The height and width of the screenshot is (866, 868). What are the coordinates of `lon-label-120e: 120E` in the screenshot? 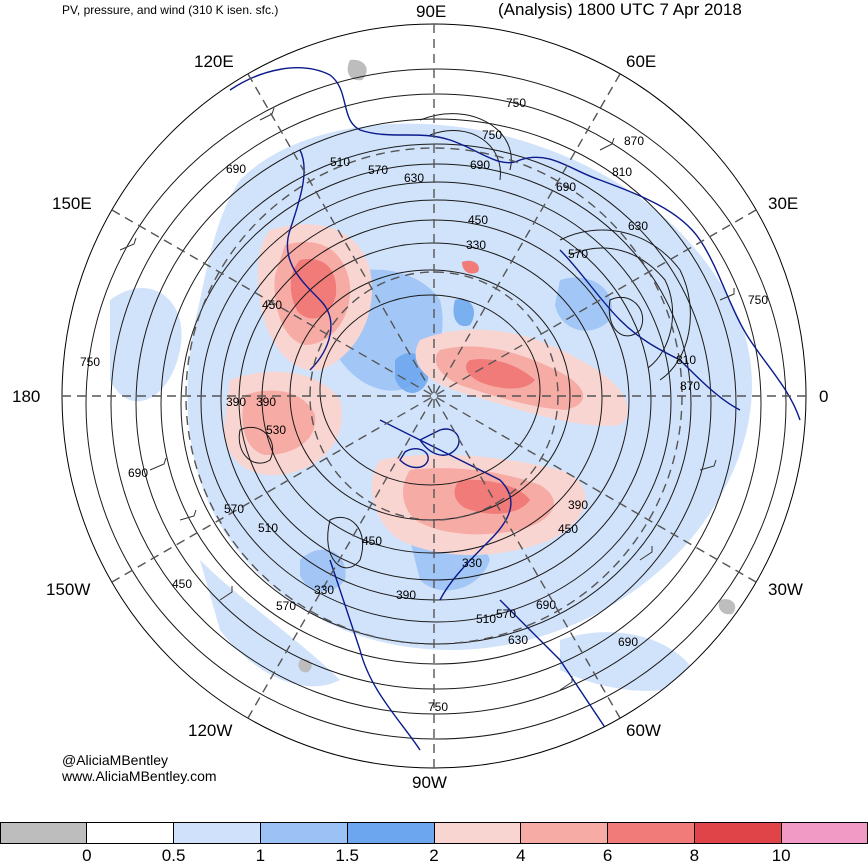 It's located at (214, 61).